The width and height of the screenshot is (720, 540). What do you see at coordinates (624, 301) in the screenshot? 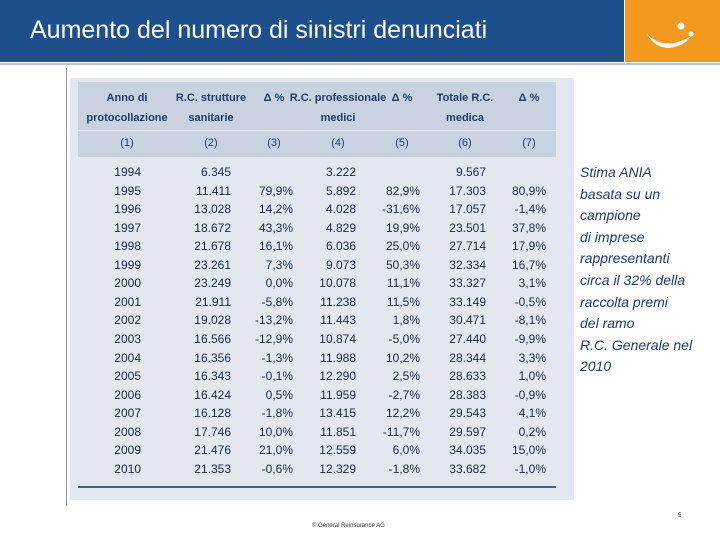
I see `note-line: raccolta premi` at bounding box center [624, 301].